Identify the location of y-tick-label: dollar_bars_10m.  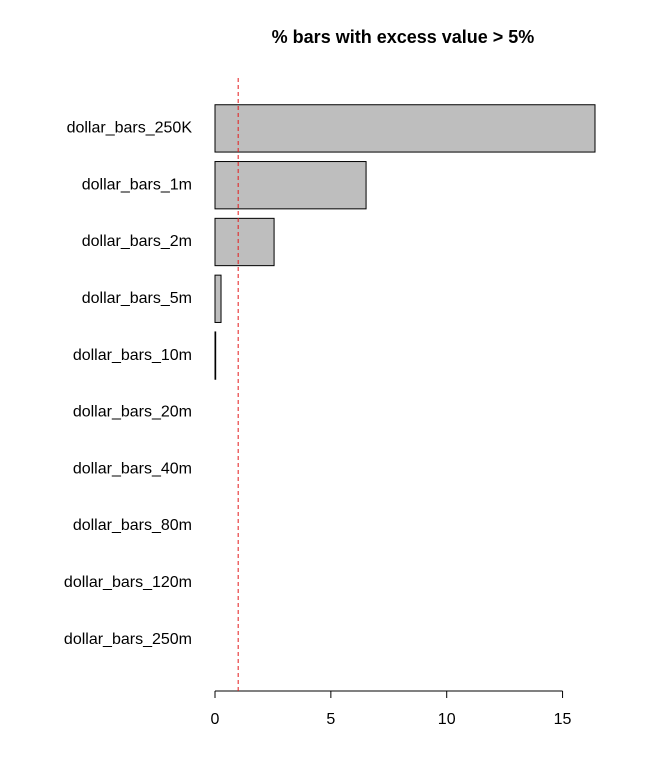
(132, 355).